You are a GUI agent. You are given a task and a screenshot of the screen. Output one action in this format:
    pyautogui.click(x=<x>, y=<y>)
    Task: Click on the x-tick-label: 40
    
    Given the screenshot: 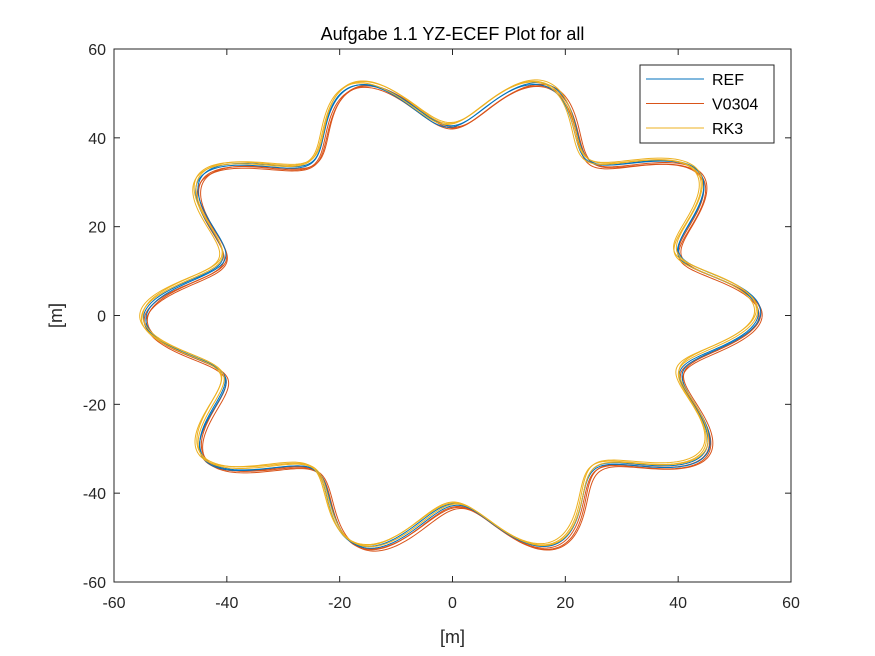 What is the action you would take?
    pyautogui.click(x=678, y=603)
    